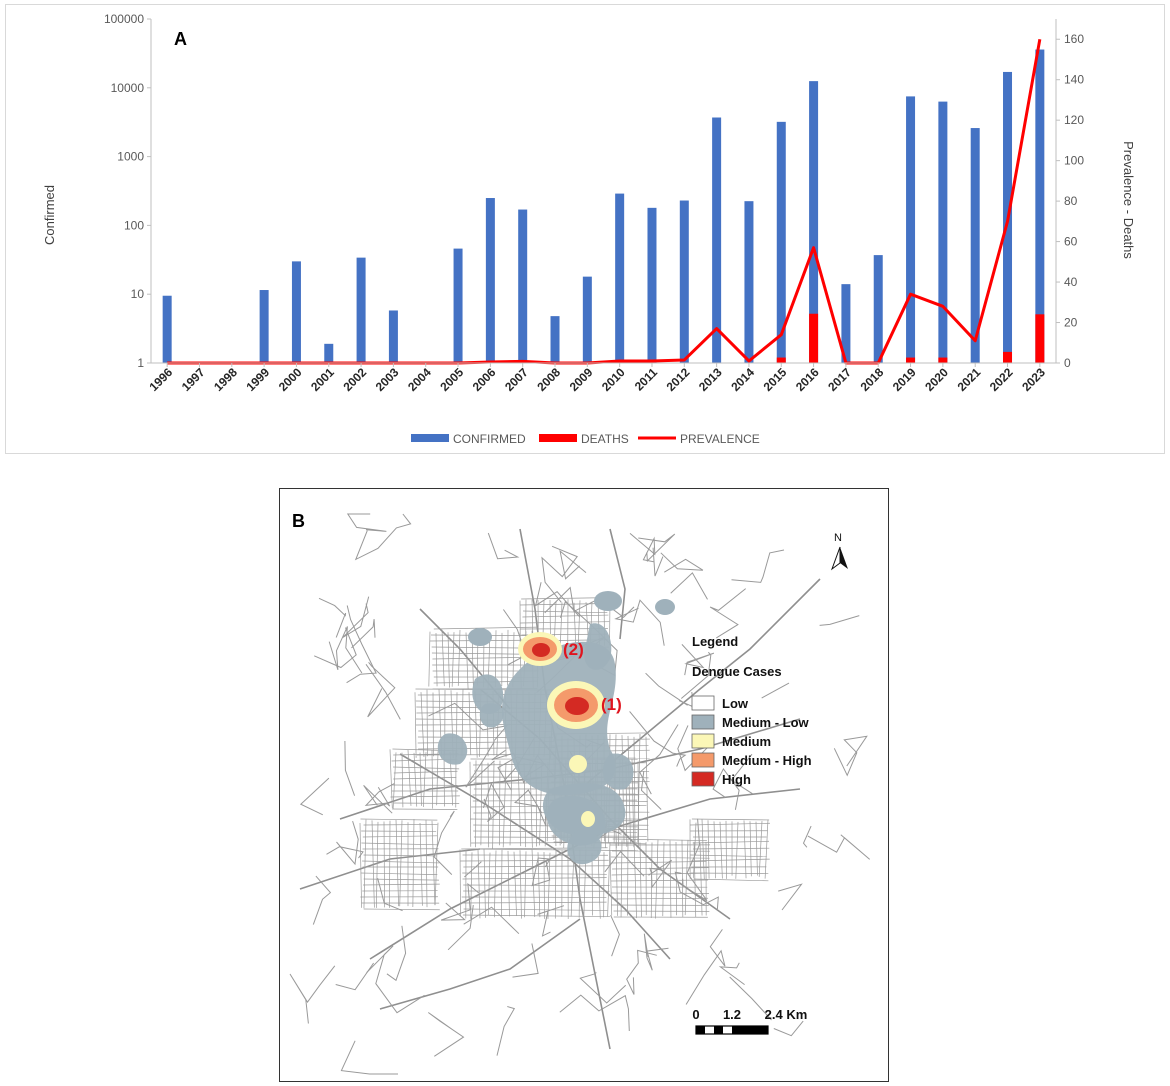  Describe the element at coordinates (193, 379) in the screenshot. I see `x-tick-label: 1997` at that location.